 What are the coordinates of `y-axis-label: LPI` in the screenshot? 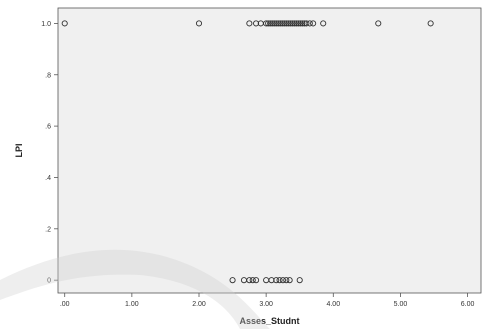 It's located at (19, 150).